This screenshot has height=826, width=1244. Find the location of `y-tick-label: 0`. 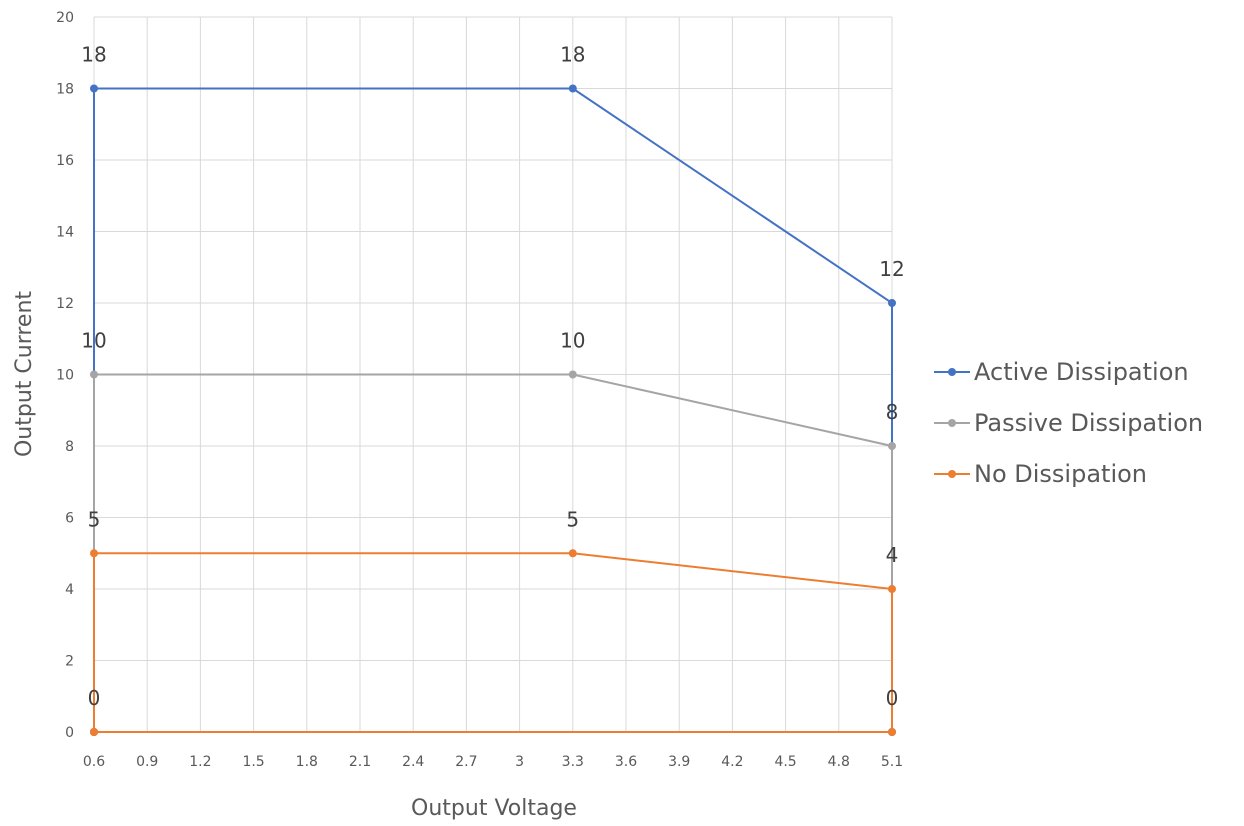

y-tick-label: 0 is located at coordinates (69, 733).